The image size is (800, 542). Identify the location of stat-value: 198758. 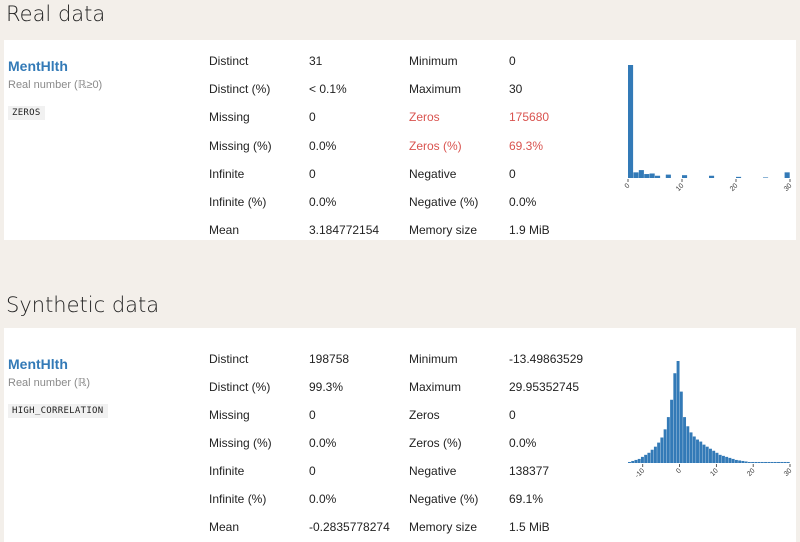
(329, 359).